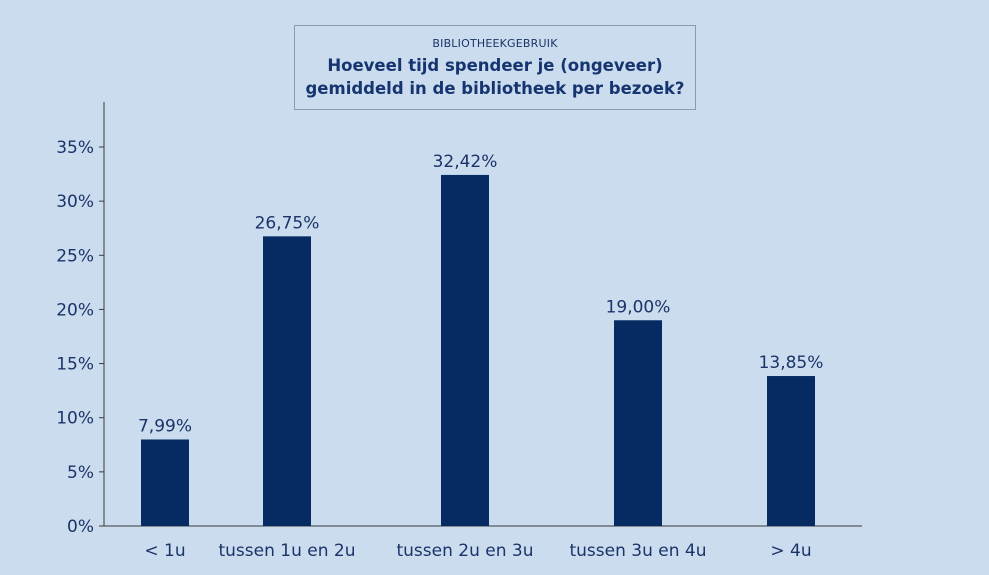  I want to click on y-tick-label: 0%, so click(80, 527).